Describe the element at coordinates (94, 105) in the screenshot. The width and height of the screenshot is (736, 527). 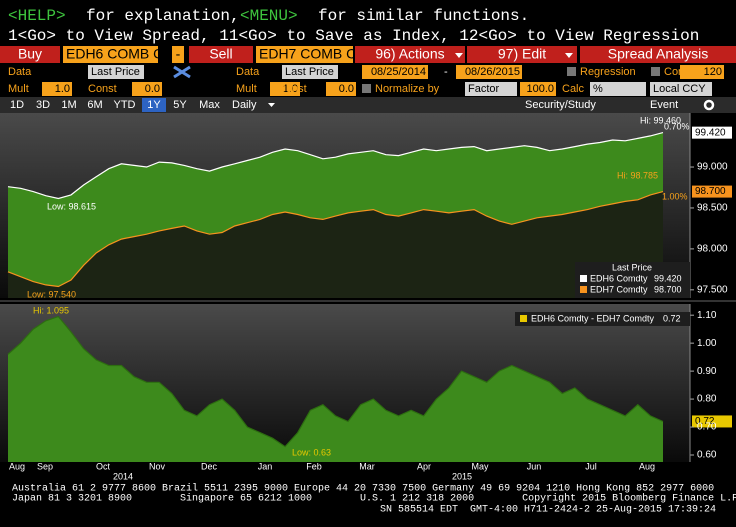
I see `period-tab: 6M` at that location.